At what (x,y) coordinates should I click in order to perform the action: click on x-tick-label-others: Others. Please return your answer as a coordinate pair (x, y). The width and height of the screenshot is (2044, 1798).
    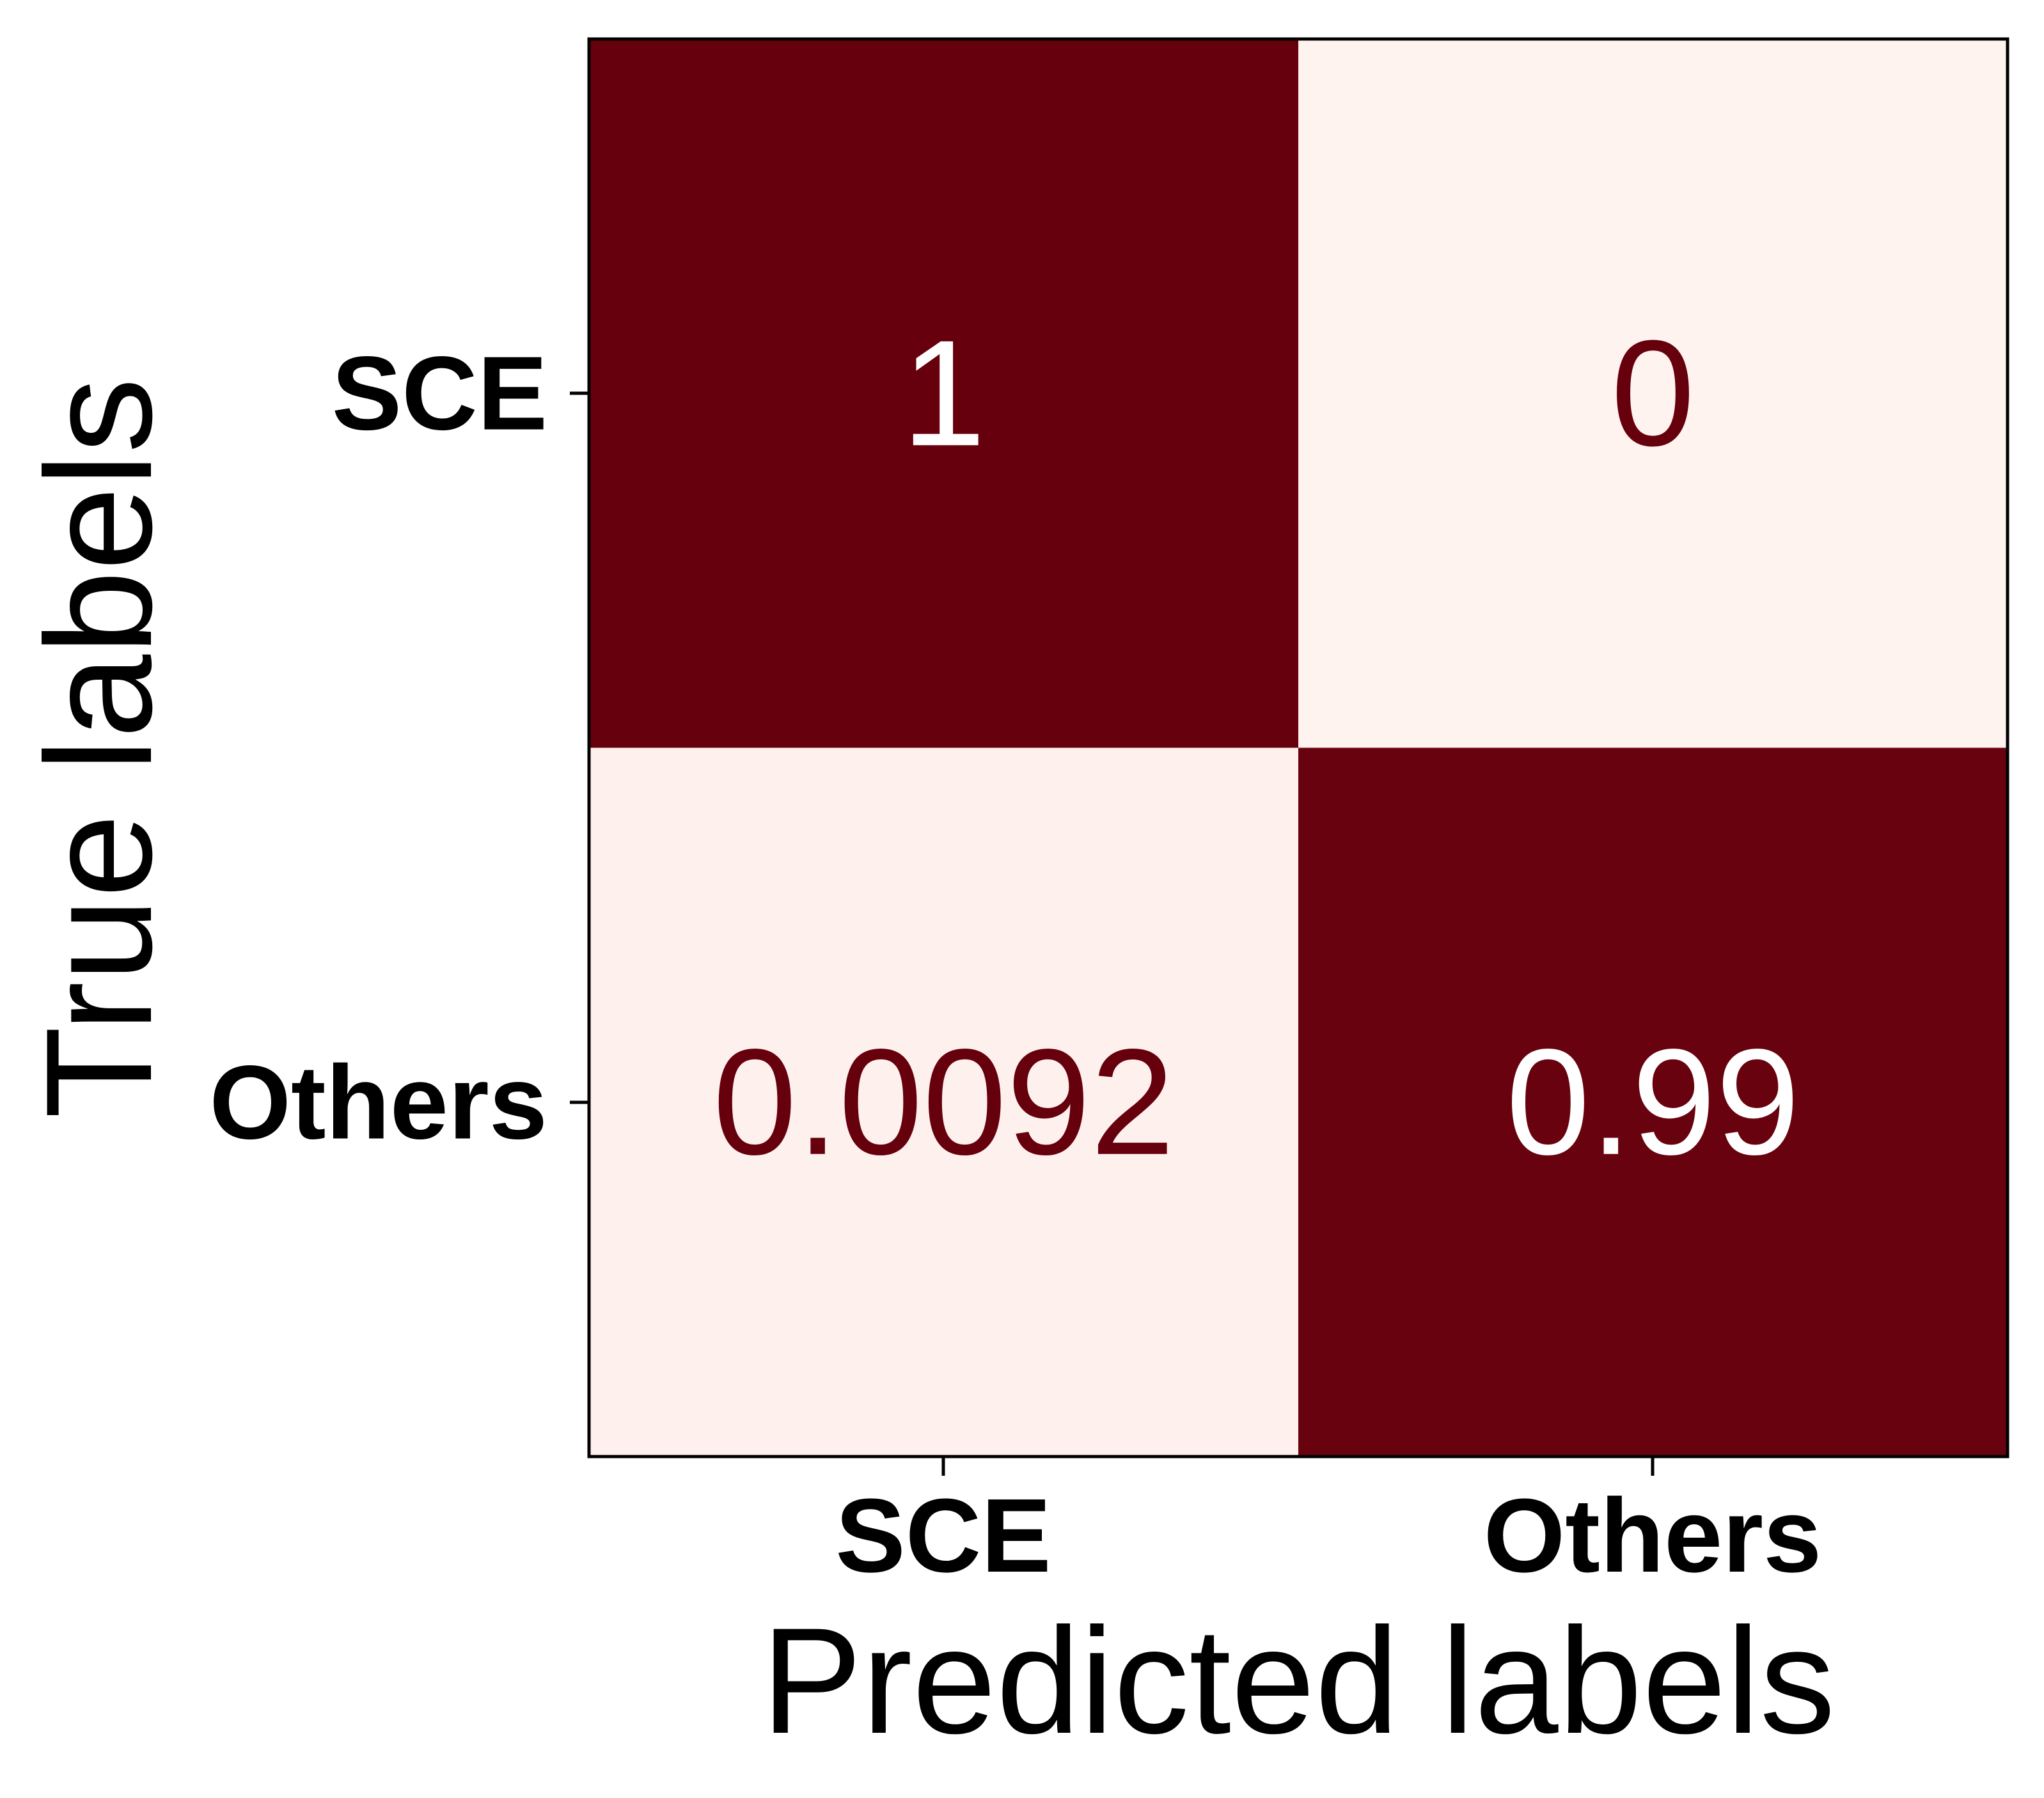
    Looking at the image, I should click on (1653, 1535).